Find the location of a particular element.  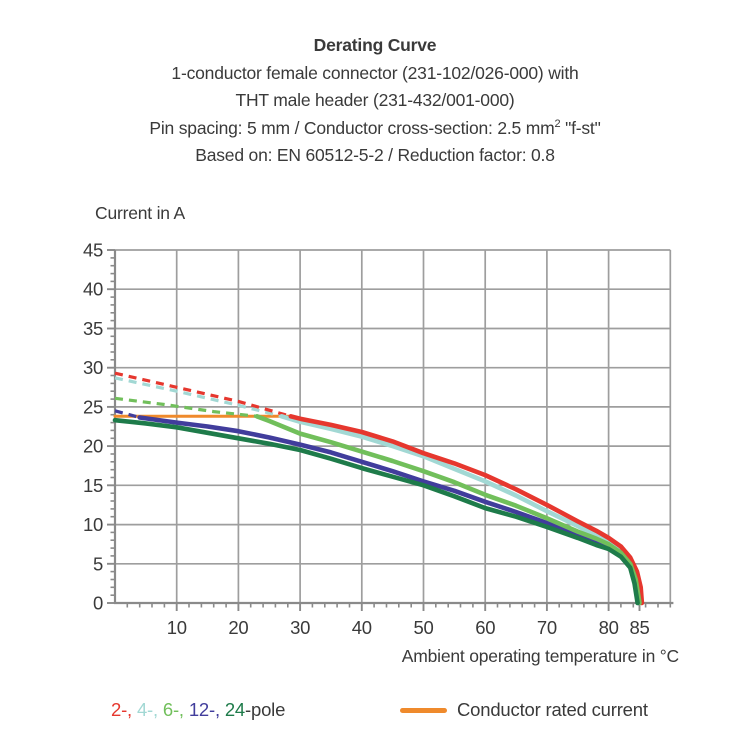

x-tick-label: 80 is located at coordinates (609, 627).